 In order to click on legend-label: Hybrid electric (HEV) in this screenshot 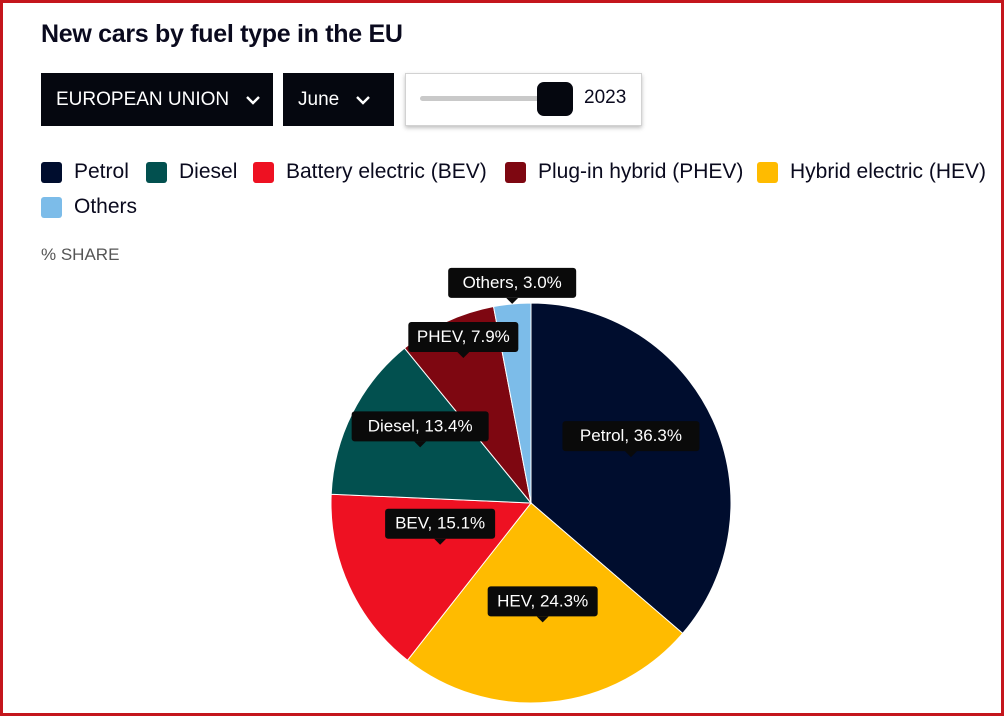, I will do `click(888, 171)`.